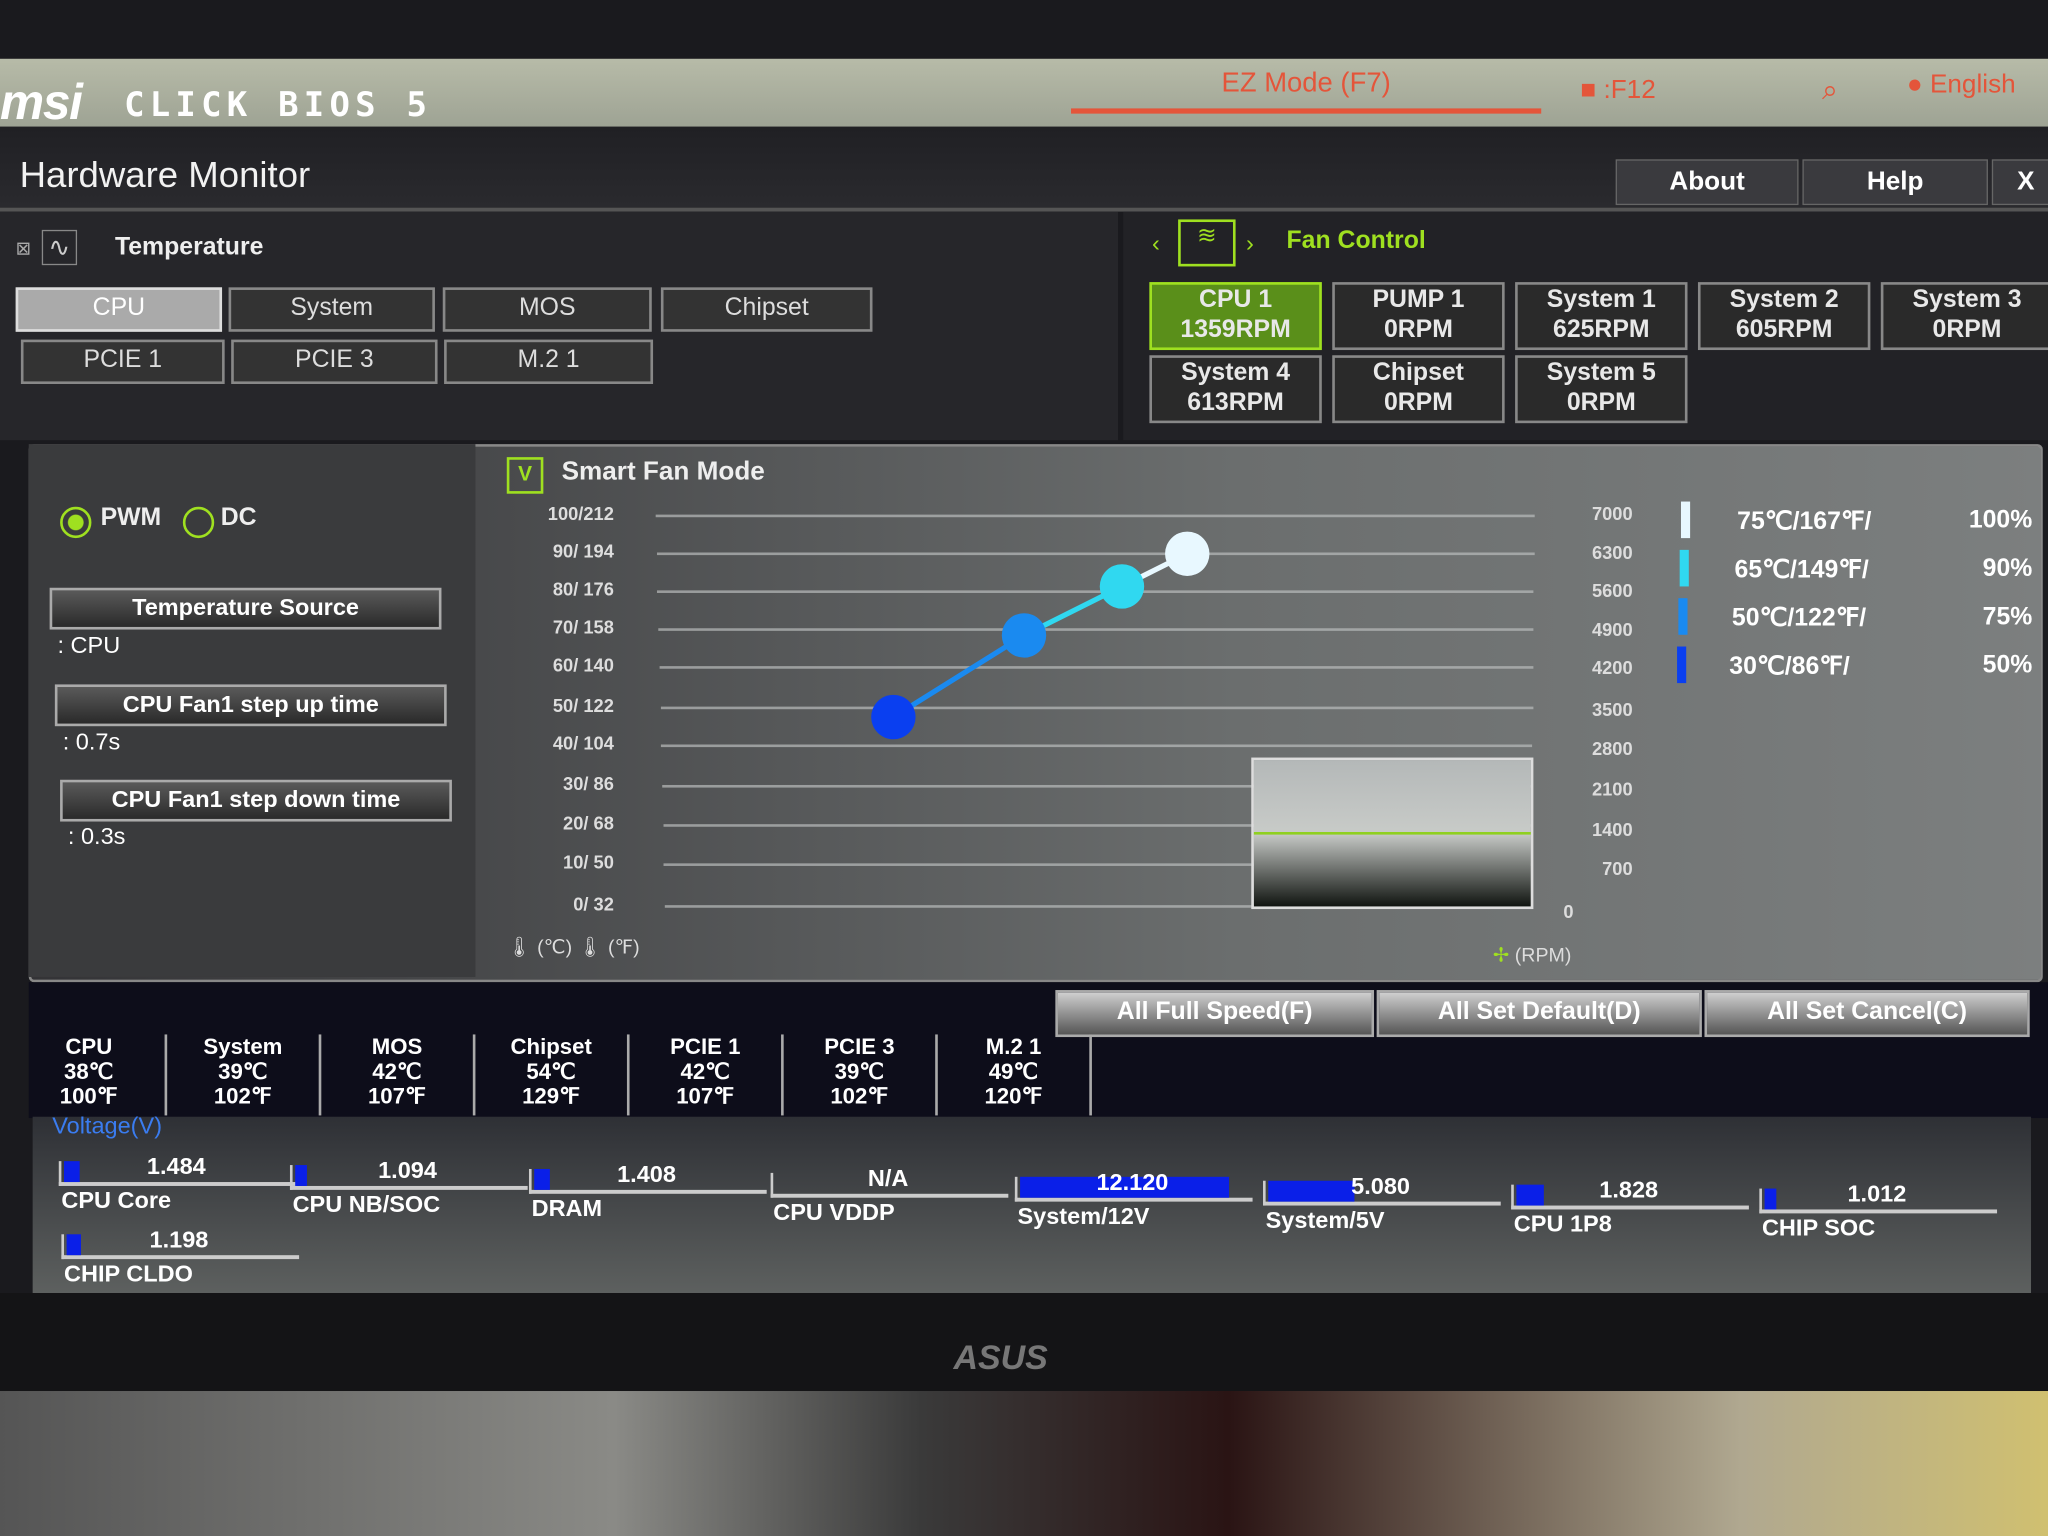 This screenshot has height=1536, width=2048. I want to click on camera-icon: ■, so click(1592, 90).